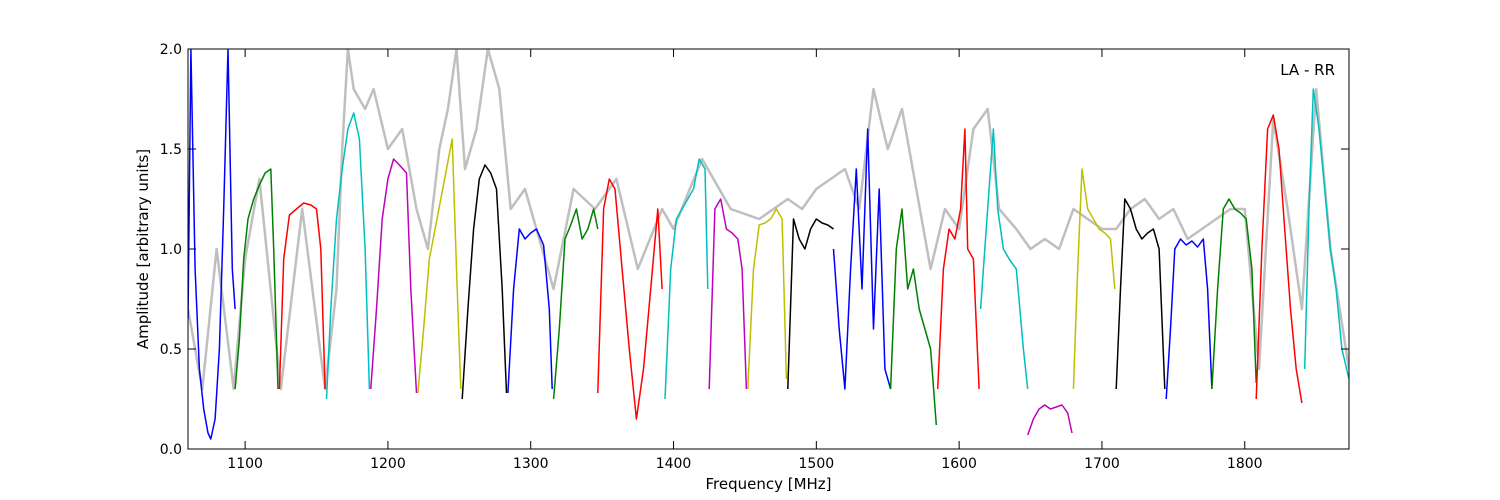 This screenshot has width=1500, height=500. Describe the element at coordinates (531, 464) in the screenshot. I see `x-tick-label: 1300` at that location.